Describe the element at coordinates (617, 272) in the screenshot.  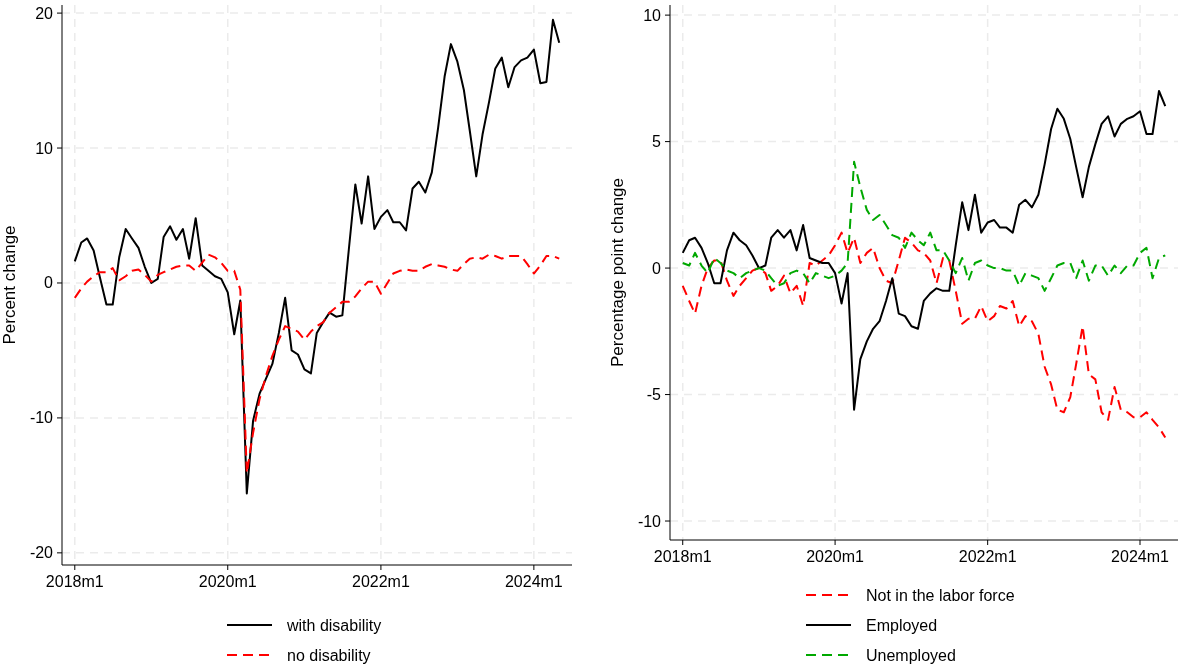
I see `y-axis-title: Percentage point change` at that location.